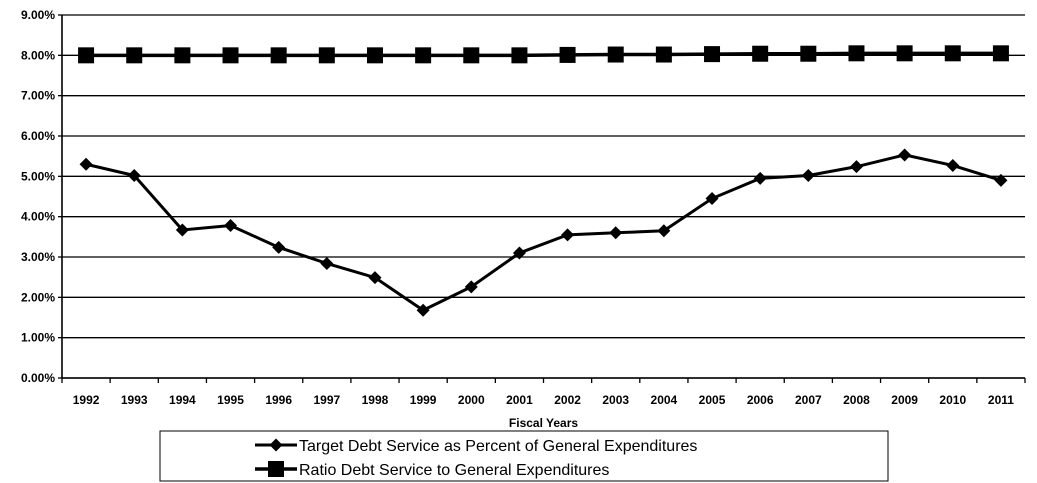 This screenshot has height=483, width=1037. Describe the element at coordinates (38, 257) in the screenshot. I see `y-tick-label: 3.00%` at that location.